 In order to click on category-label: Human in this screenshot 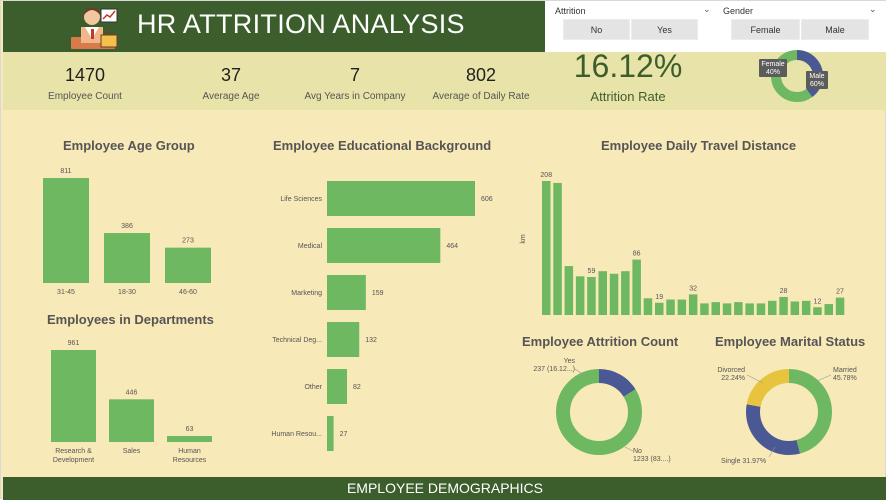, I will do `click(189, 451)`.